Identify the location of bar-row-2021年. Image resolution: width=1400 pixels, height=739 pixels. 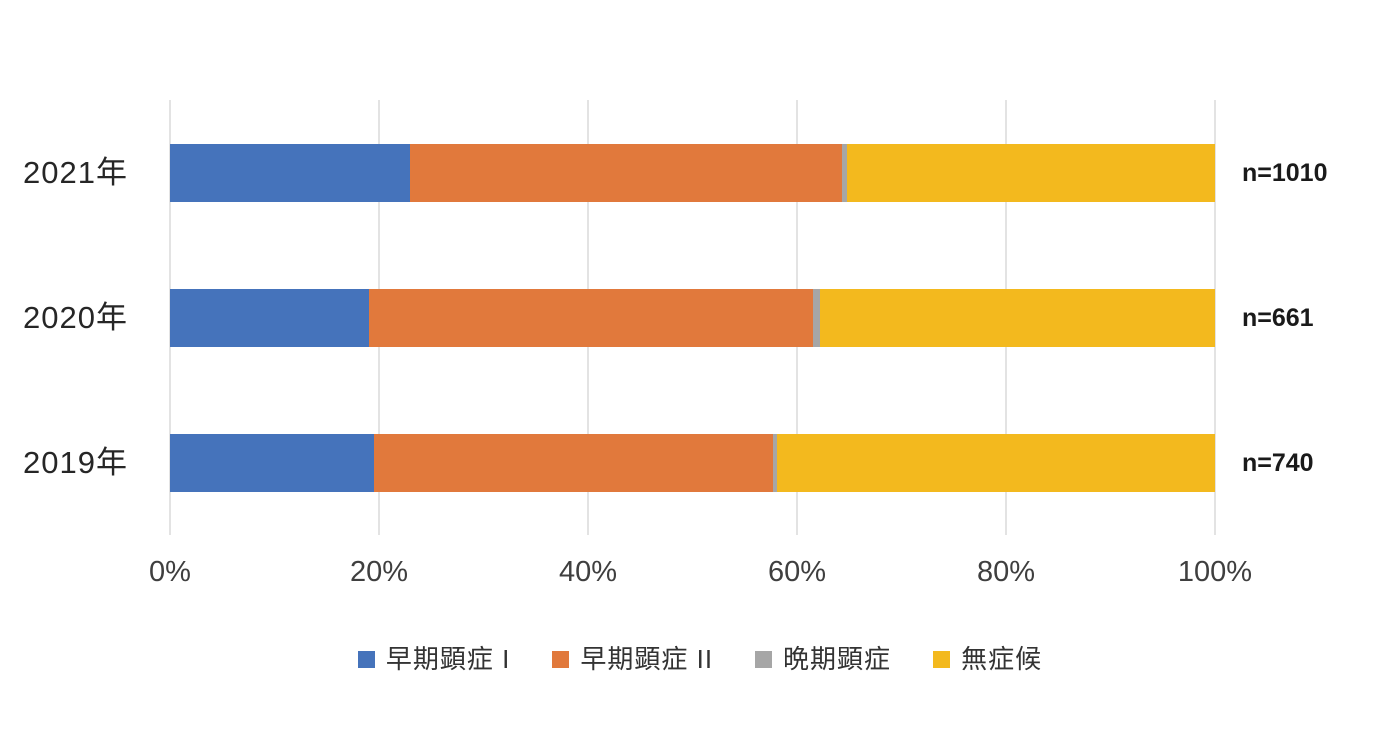
(692, 172).